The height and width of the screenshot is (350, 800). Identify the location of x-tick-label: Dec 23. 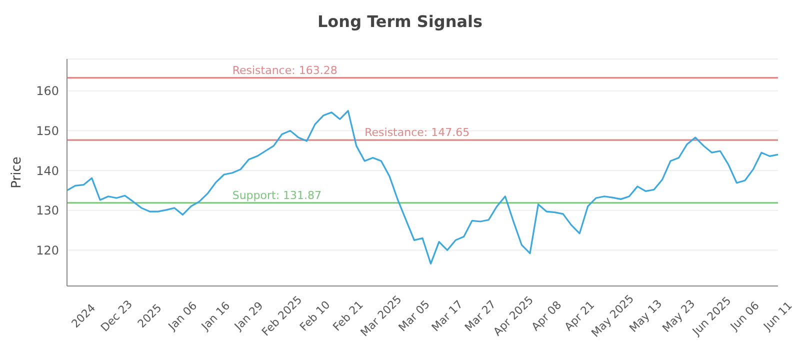
(116, 316).